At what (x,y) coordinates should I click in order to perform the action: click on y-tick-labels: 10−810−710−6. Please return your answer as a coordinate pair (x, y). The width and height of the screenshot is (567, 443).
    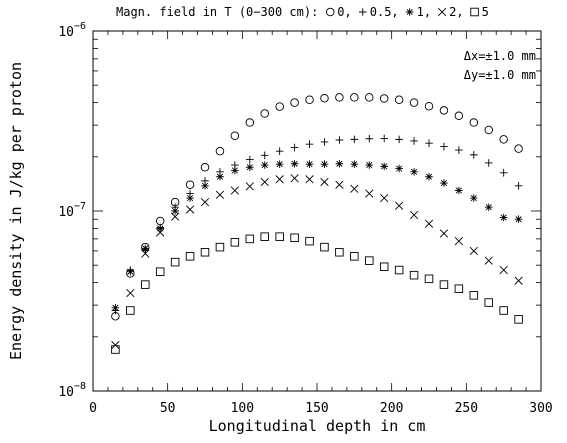
    Looking at the image, I should click on (72, 210).